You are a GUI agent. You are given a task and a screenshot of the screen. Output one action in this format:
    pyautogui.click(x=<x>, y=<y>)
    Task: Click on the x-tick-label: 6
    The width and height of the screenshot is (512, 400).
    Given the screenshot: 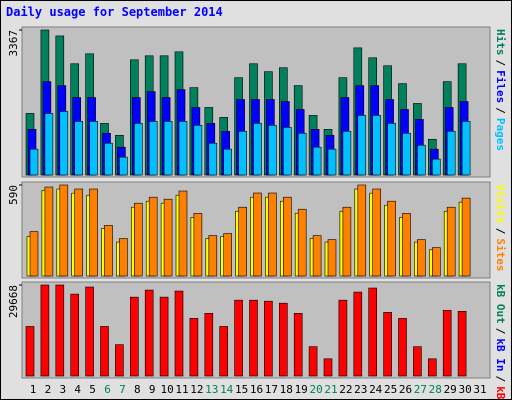 What is the action you would take?
    pyautogui.click(x=107, y=389)
    